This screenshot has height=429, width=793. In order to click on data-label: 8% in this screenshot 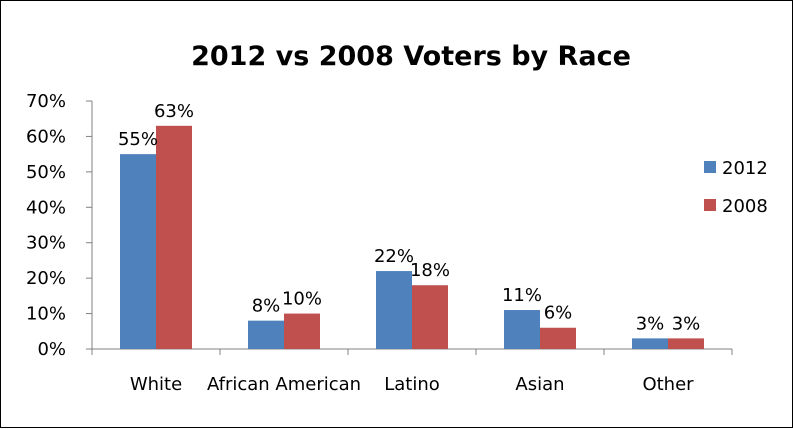, I will do `click(266, 306)`.